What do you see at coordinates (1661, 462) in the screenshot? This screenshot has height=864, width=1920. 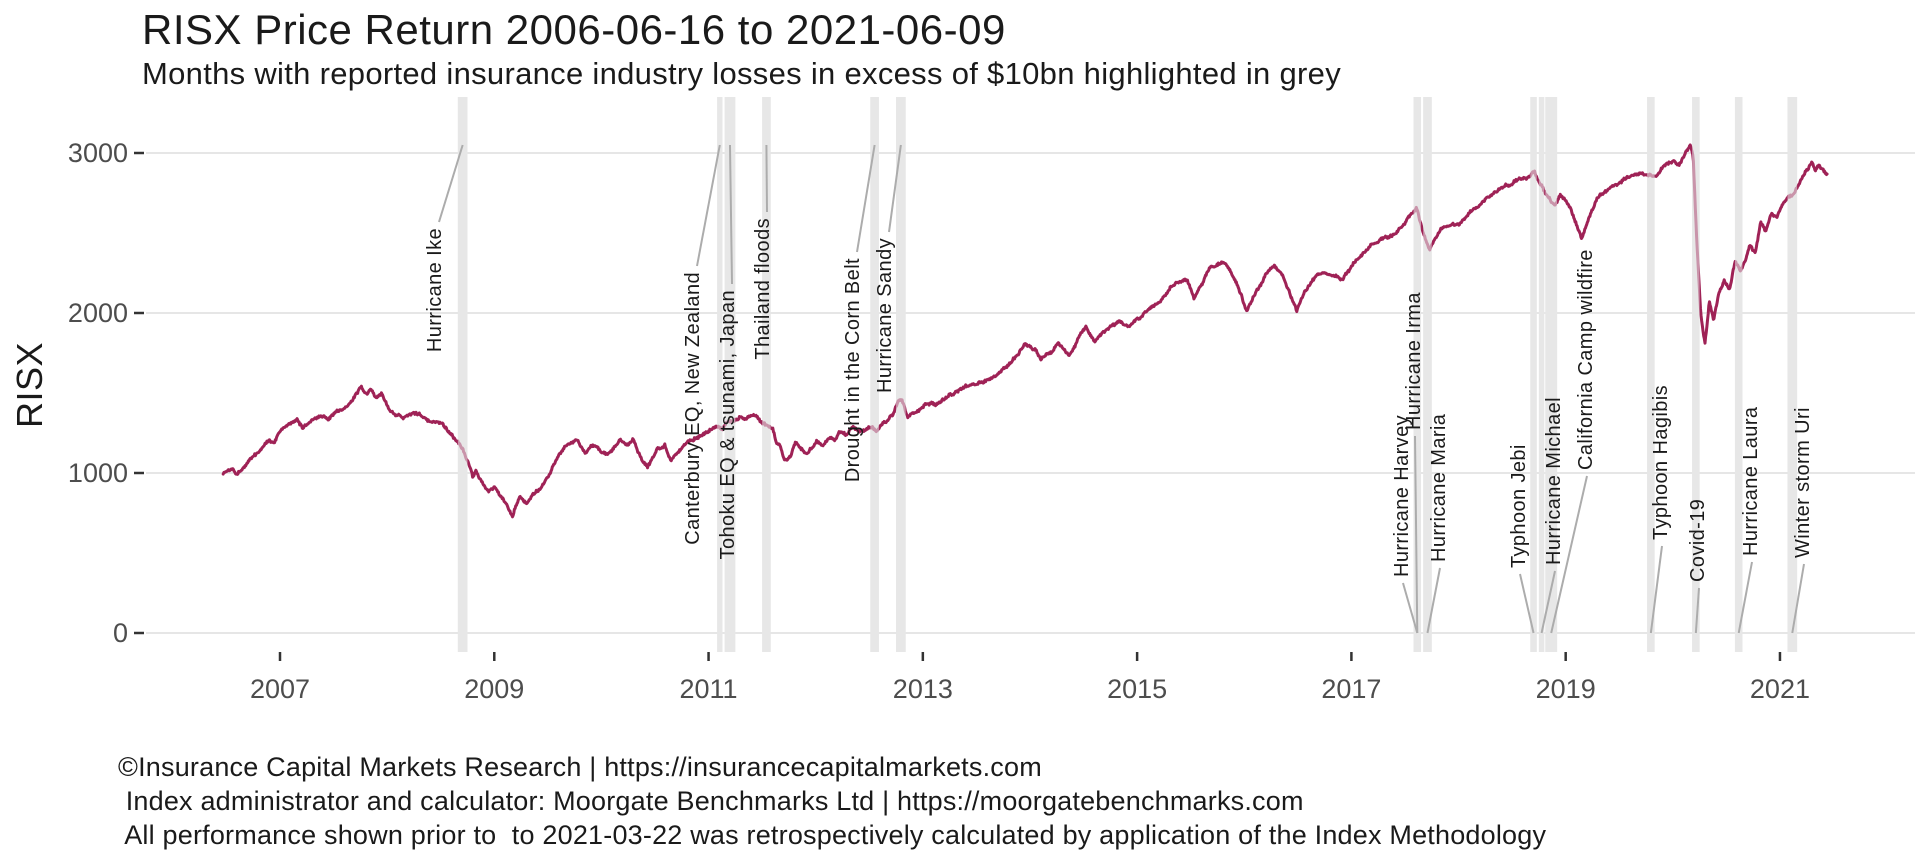 I see `annotation-label-12: Typhoon Hagibis` at bounding box center [1661, 462].